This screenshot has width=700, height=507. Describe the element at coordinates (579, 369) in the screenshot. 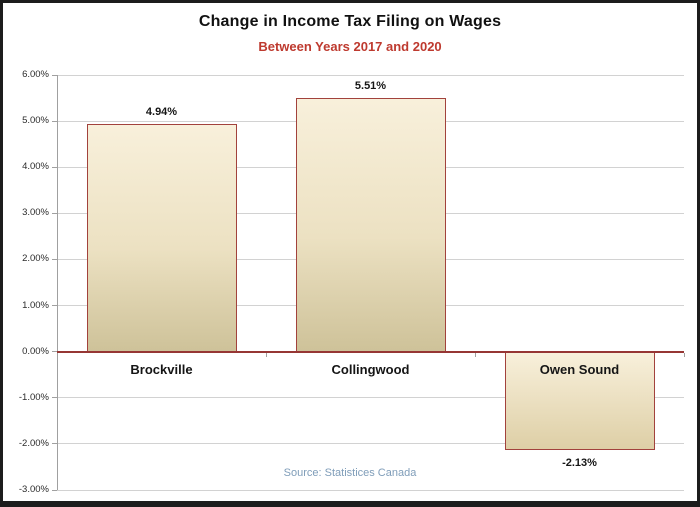

I see `category-label: Owen Sound` at that location.